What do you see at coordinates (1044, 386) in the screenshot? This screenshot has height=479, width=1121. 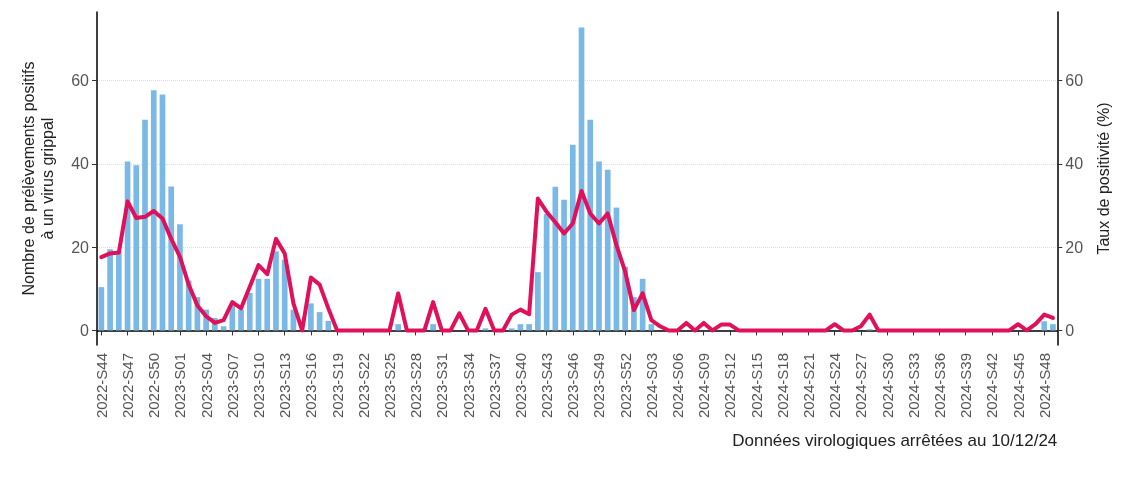 I see `x-tick-label: 2024-S48` at bounding box center [1044, 386].